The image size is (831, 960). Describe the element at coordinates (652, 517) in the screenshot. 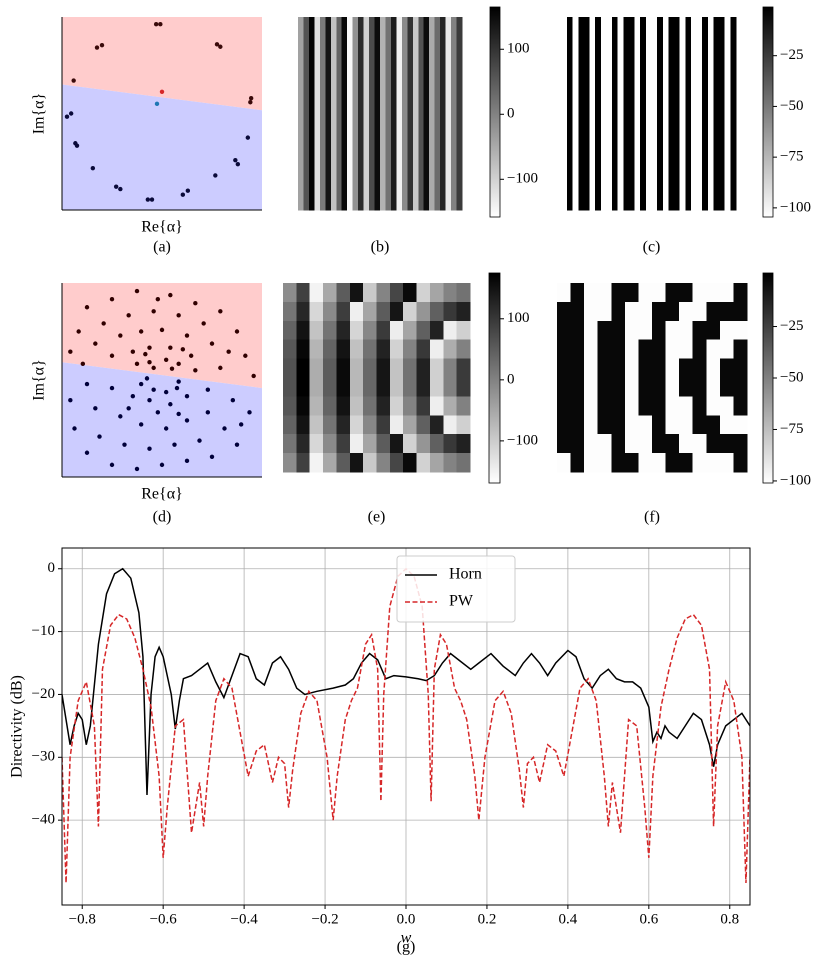

I see `panel-label: (f)` at that location.